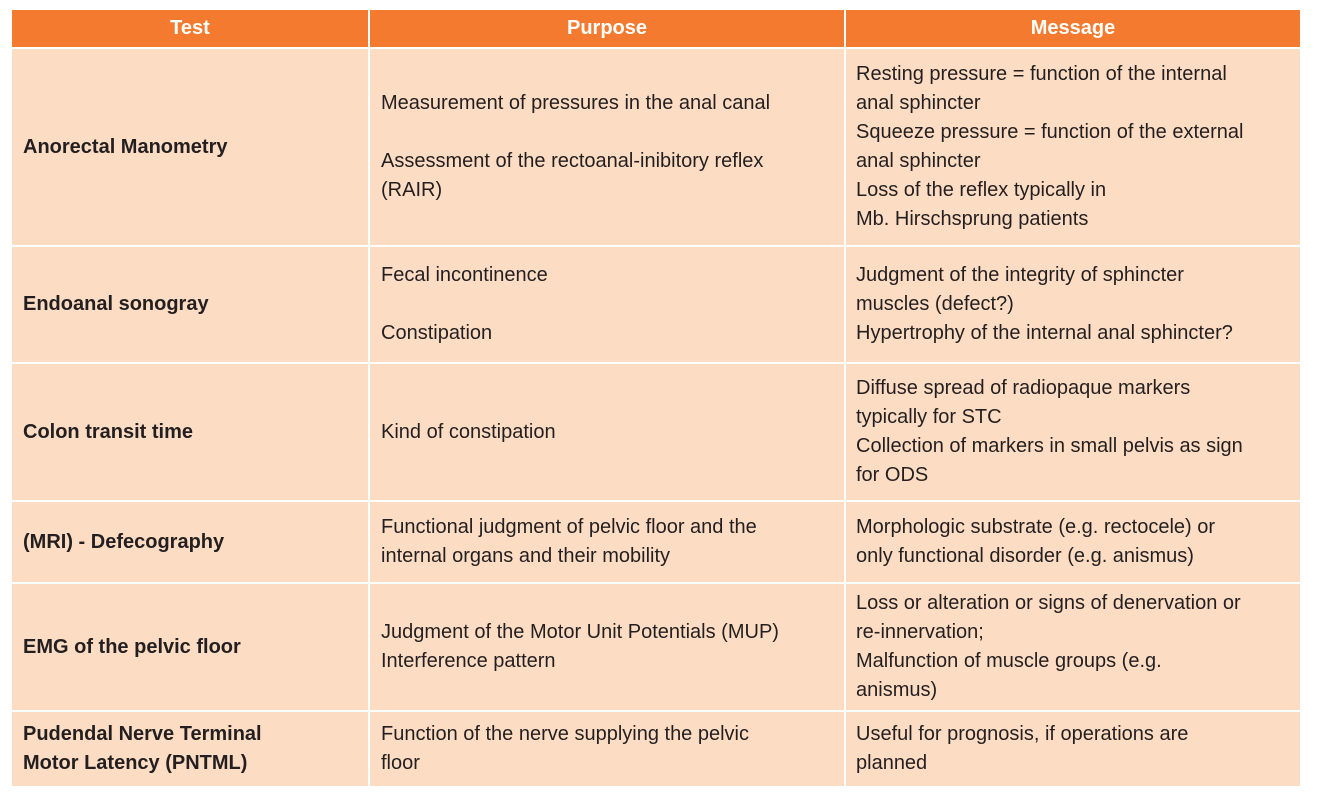 Image resolution: width=1318 pixels, height=800 pixels. Describe the element at coordinates (1025, 556) in the screenshot. I see `message-line: only functional disorder (e.g. anismus)` at that location.